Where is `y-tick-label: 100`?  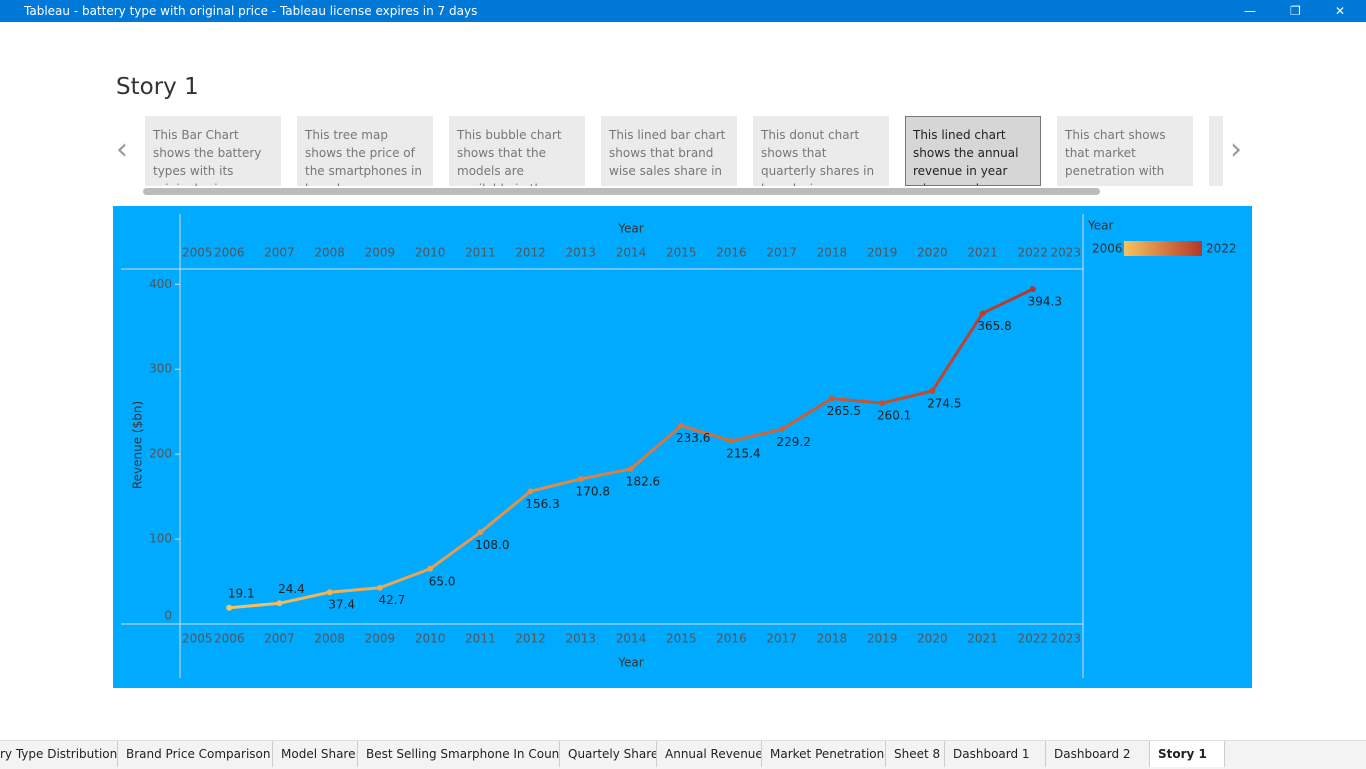 y-tick-label: 100 is located at coordinates (160, 539).